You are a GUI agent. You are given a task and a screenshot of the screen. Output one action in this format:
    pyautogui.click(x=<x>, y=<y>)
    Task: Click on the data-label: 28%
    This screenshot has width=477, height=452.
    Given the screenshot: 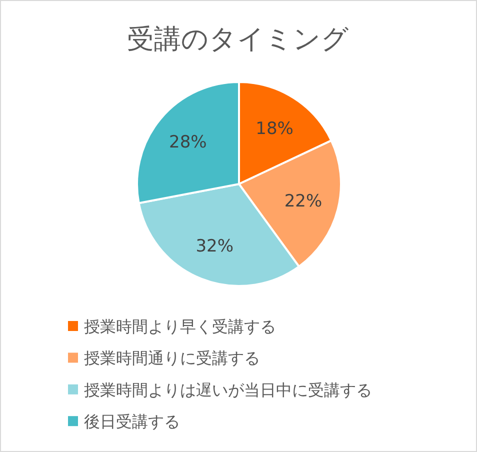 What is the action you would take?
    pyautogui.click(x=188, y=142)
    